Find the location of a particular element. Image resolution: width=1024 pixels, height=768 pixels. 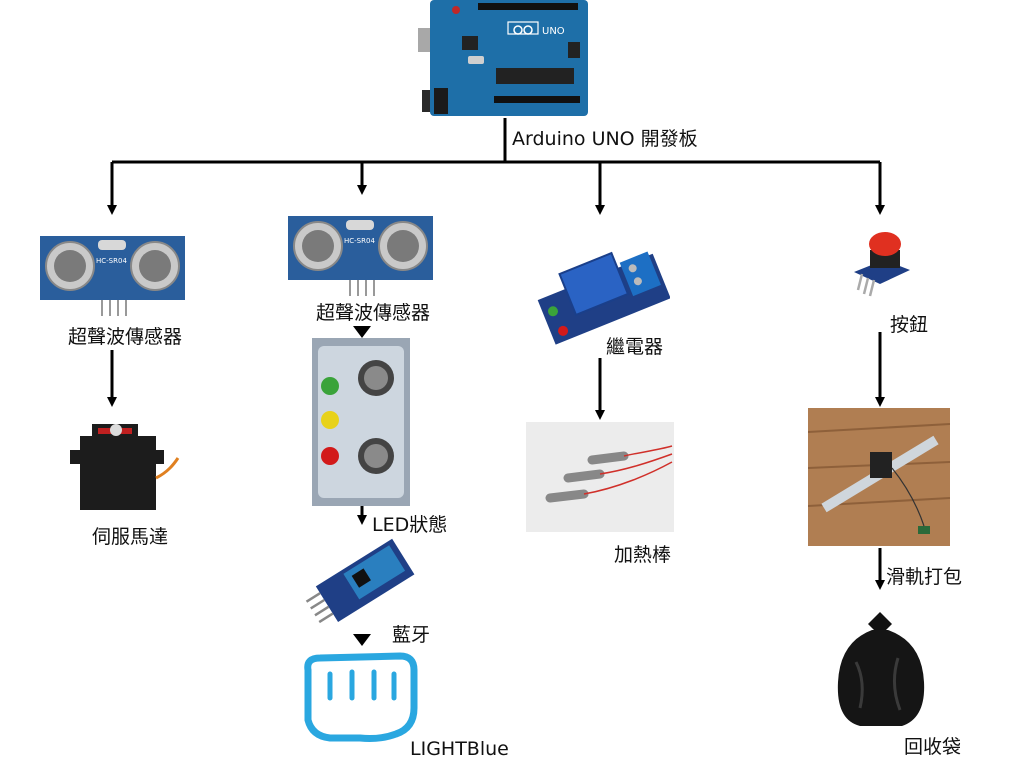

heating-rod-photo is located at coordinates (600, 477).